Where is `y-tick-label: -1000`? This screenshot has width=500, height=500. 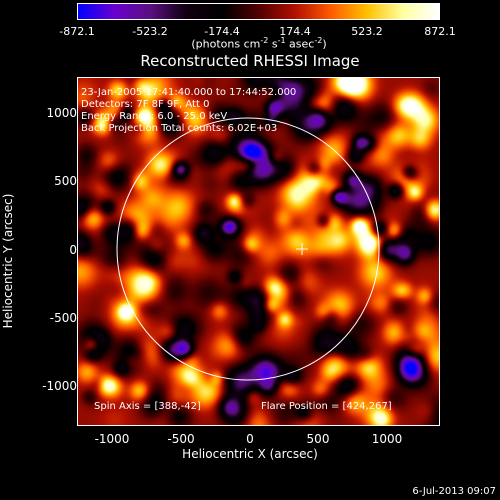
y-tick-label: -1000 is located at coordinates (59, 386).